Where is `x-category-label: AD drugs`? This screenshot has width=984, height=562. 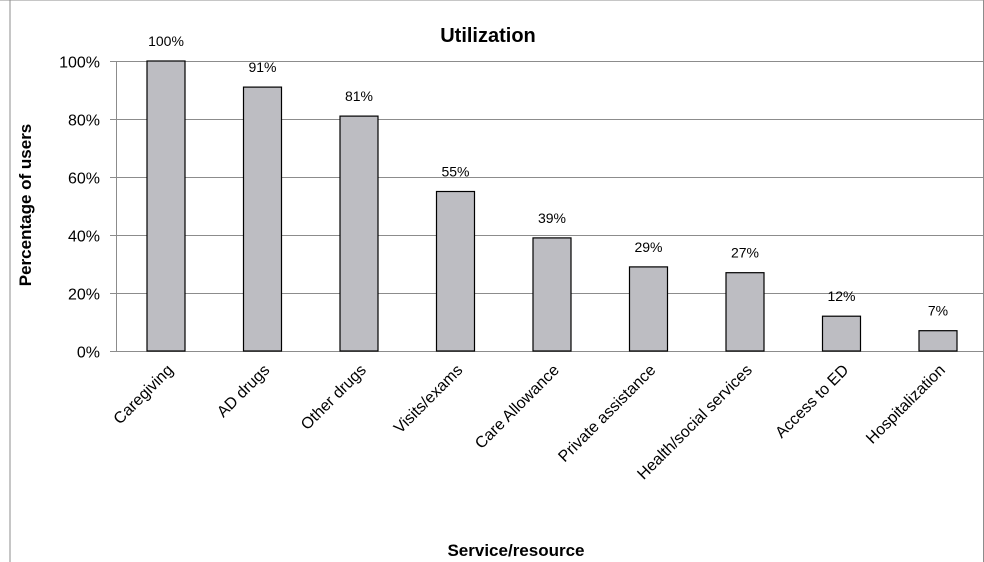
x-category-label: AD drugs is located at coordinates (243, 391).